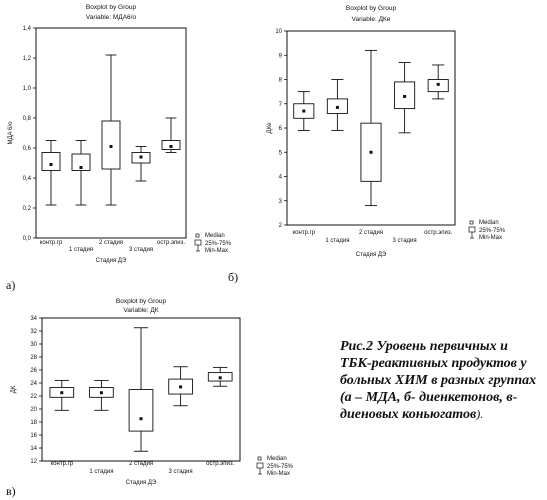 This screenshot has width=547, height=500. Describe the element at coordinates (33, 423) in the screenshot. I see `y-tick-label: 18` at that location.